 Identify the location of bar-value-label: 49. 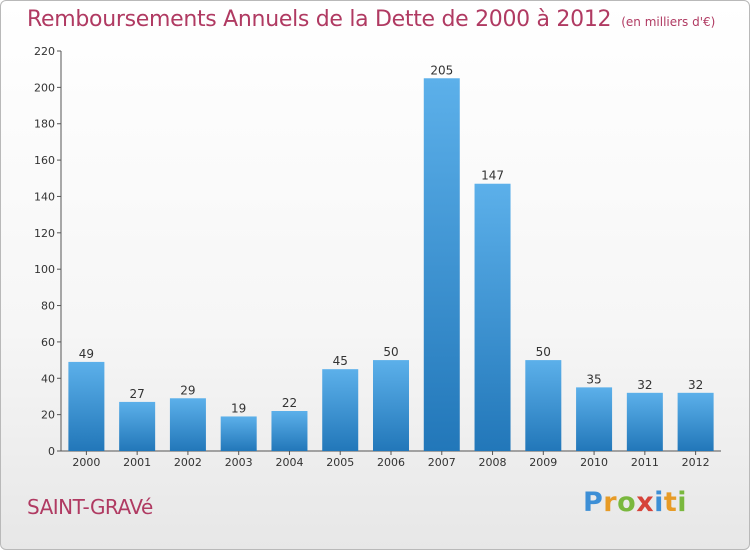
(86, 354).